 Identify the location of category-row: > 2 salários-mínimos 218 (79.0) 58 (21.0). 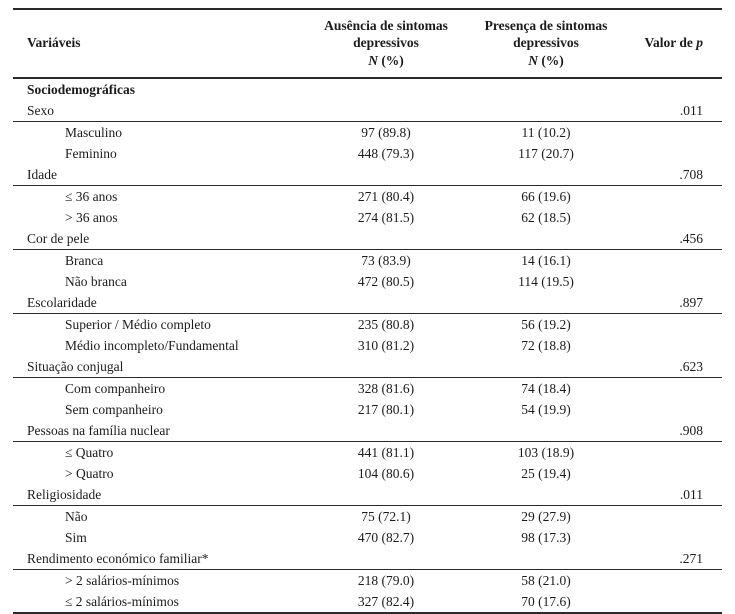
(367, 580).